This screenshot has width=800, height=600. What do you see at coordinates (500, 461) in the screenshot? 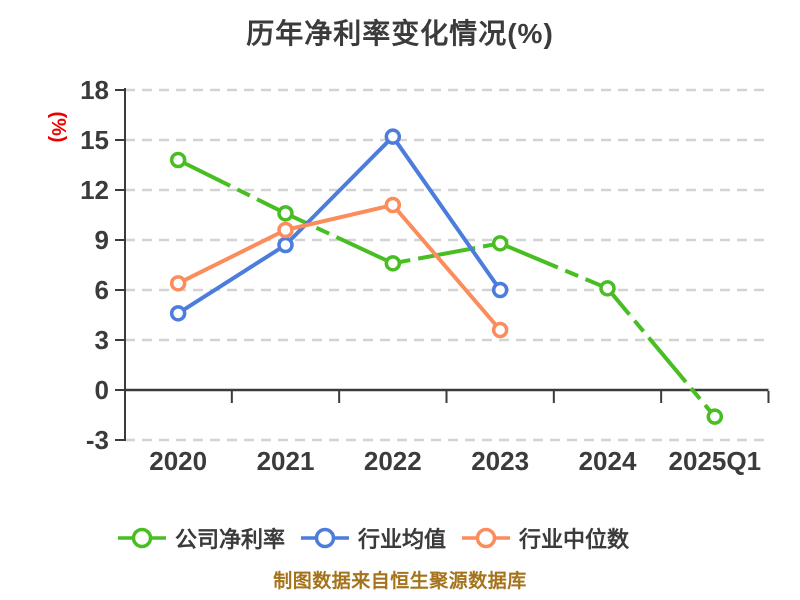
I see `x-tick-label: 2023` at bounding box center [500, 461].